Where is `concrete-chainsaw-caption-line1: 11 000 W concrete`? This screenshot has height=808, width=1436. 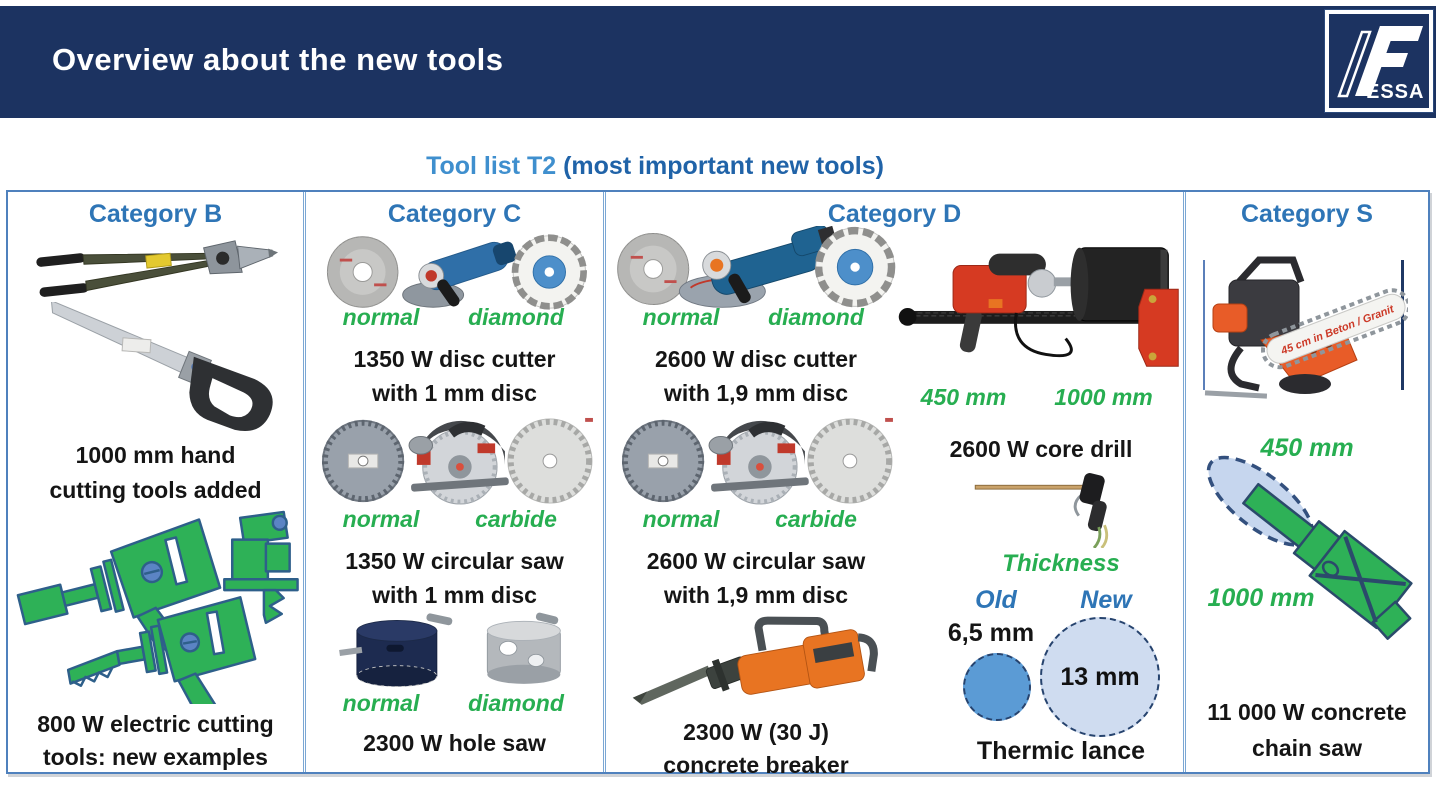
concrete-chainsaw-caption-line1: 11 000 W concrete is located at coordinates (1307, 712).